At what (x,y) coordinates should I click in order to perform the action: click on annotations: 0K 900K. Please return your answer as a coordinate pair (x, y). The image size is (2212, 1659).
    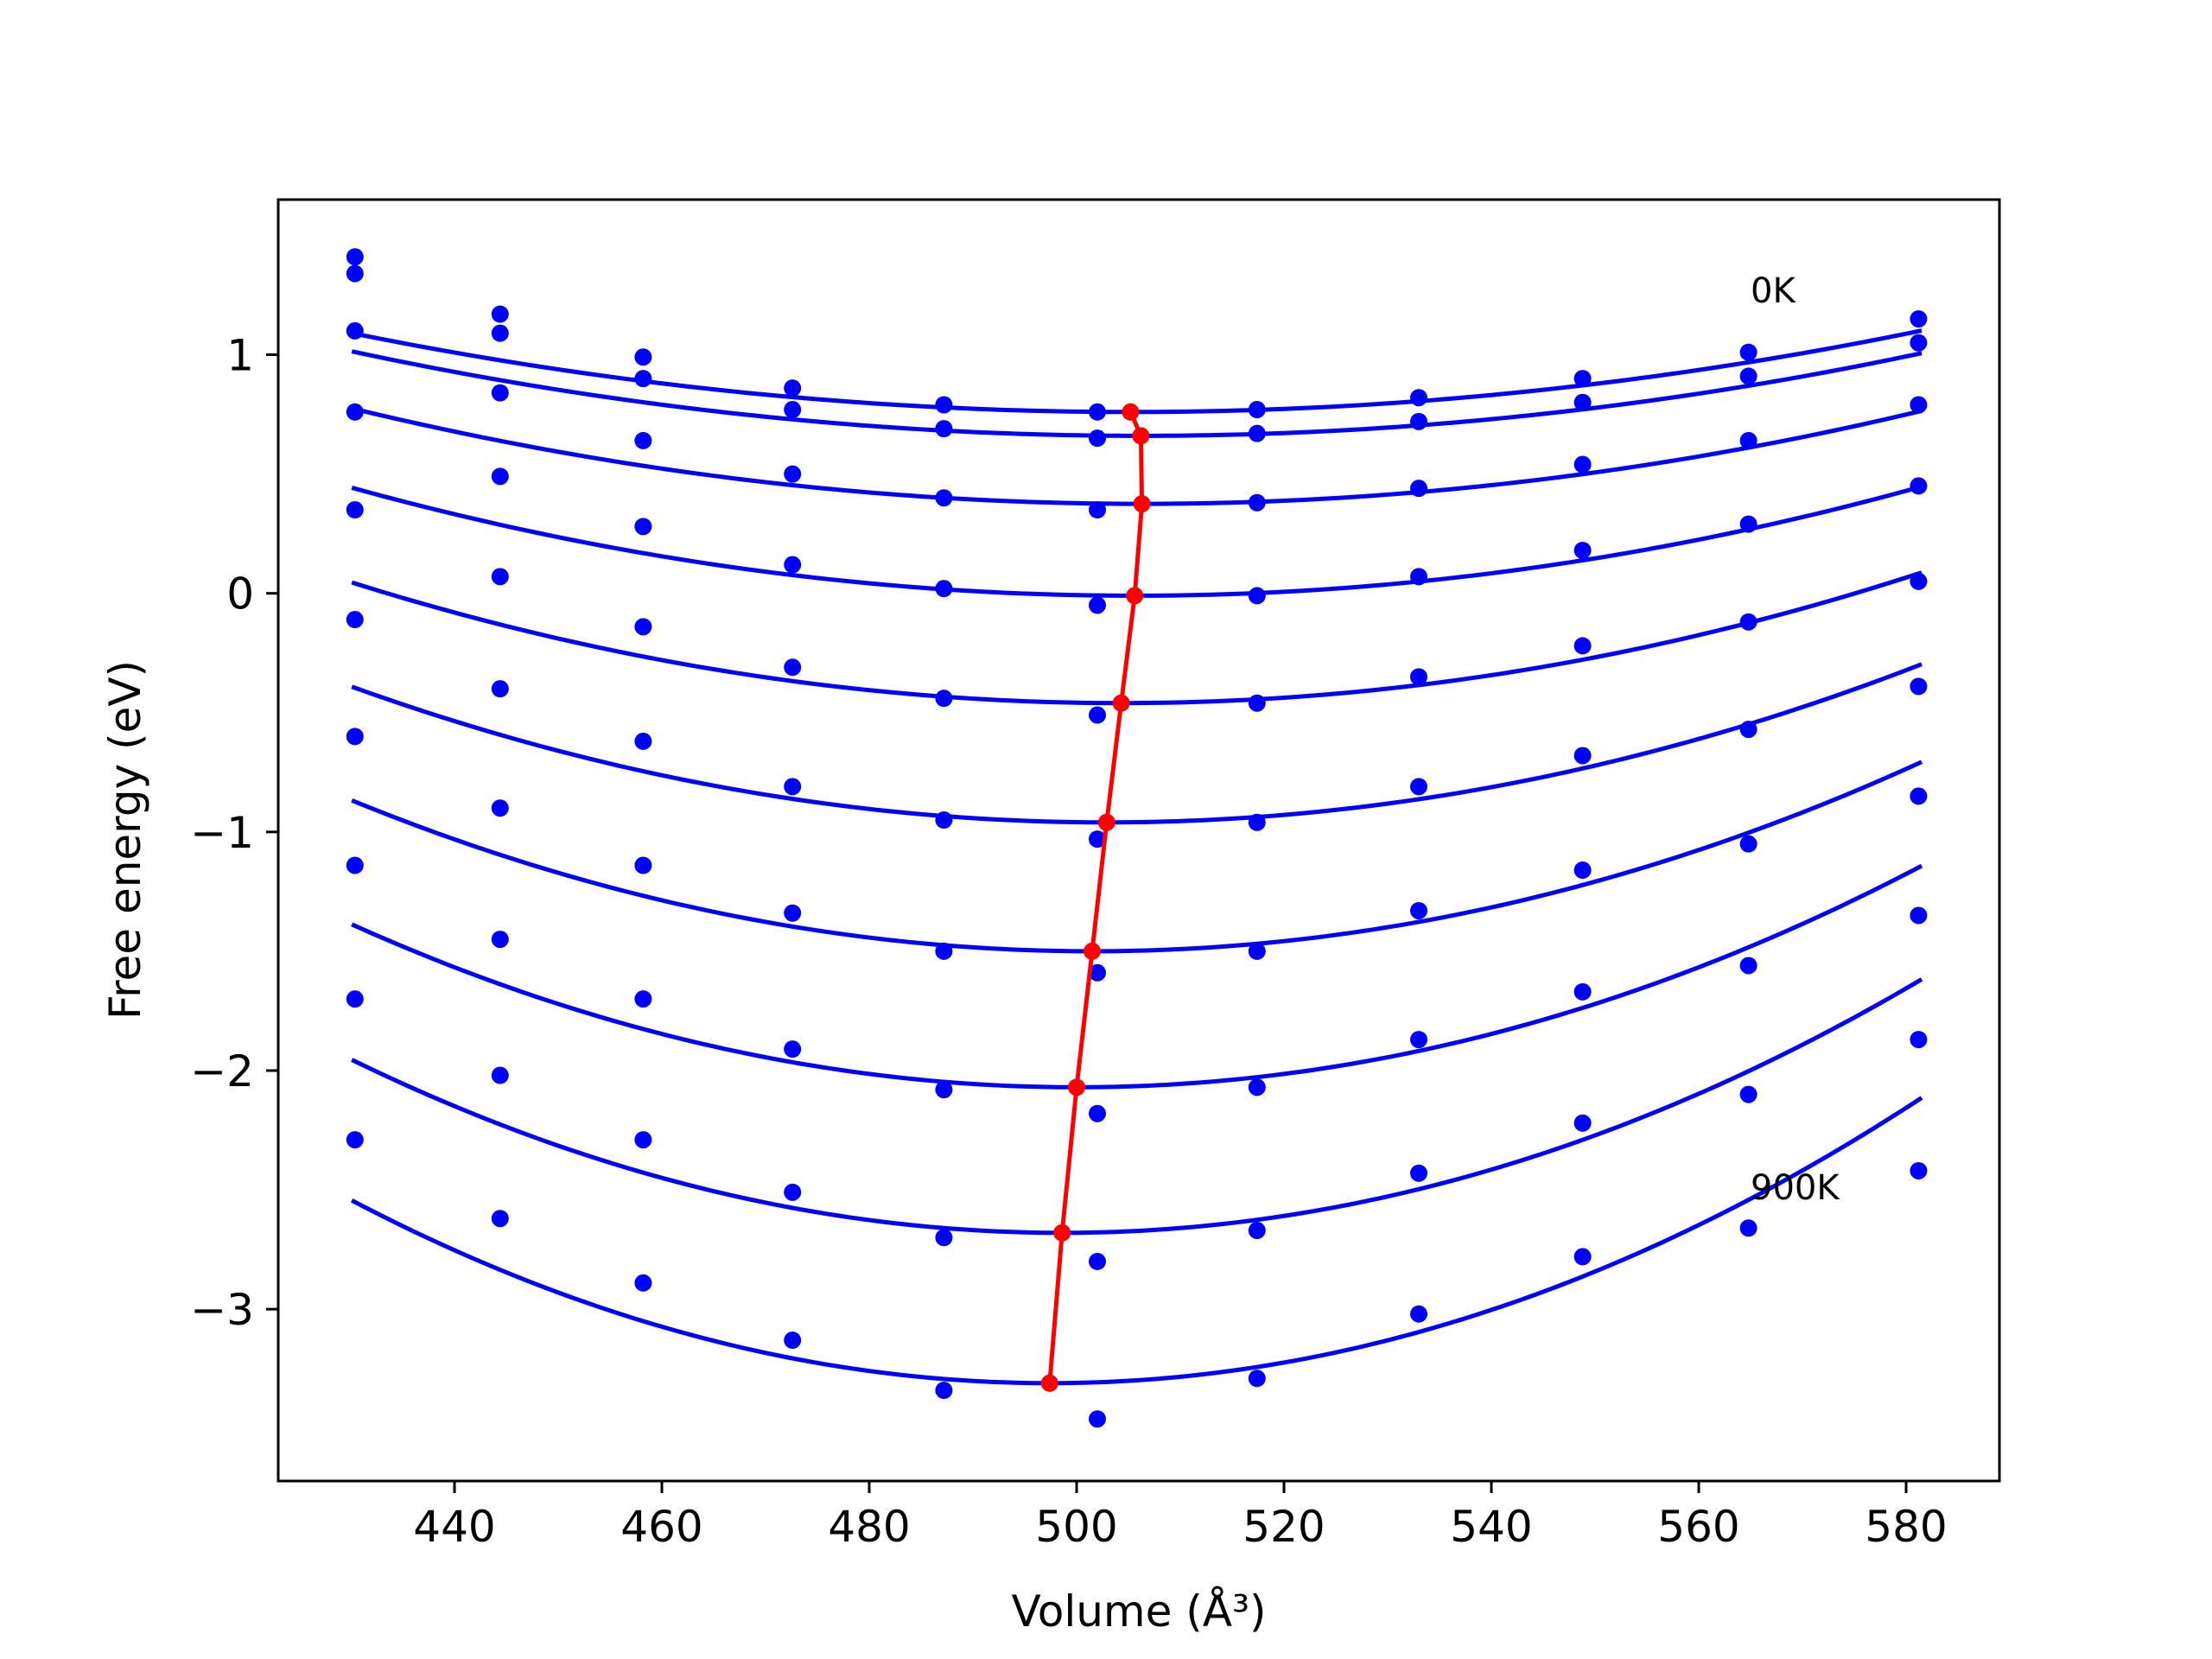
    Looking at the image, I should click on (1795, 739).